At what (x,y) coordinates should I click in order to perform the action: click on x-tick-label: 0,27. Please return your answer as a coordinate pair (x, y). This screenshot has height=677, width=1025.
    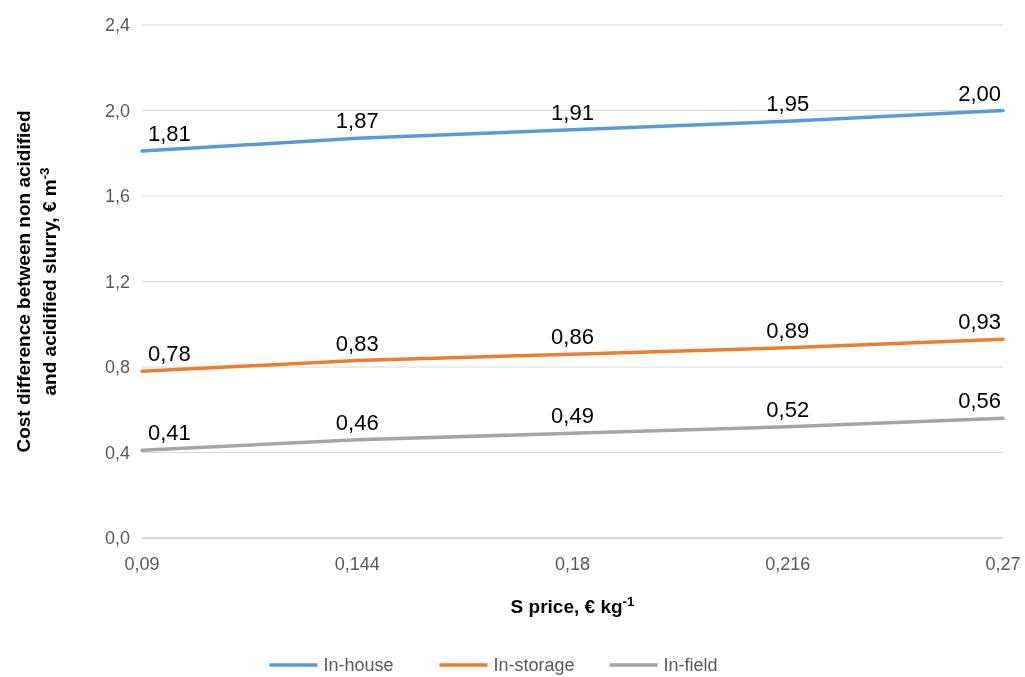
    Looking at the image, I should click on (1003, 564).